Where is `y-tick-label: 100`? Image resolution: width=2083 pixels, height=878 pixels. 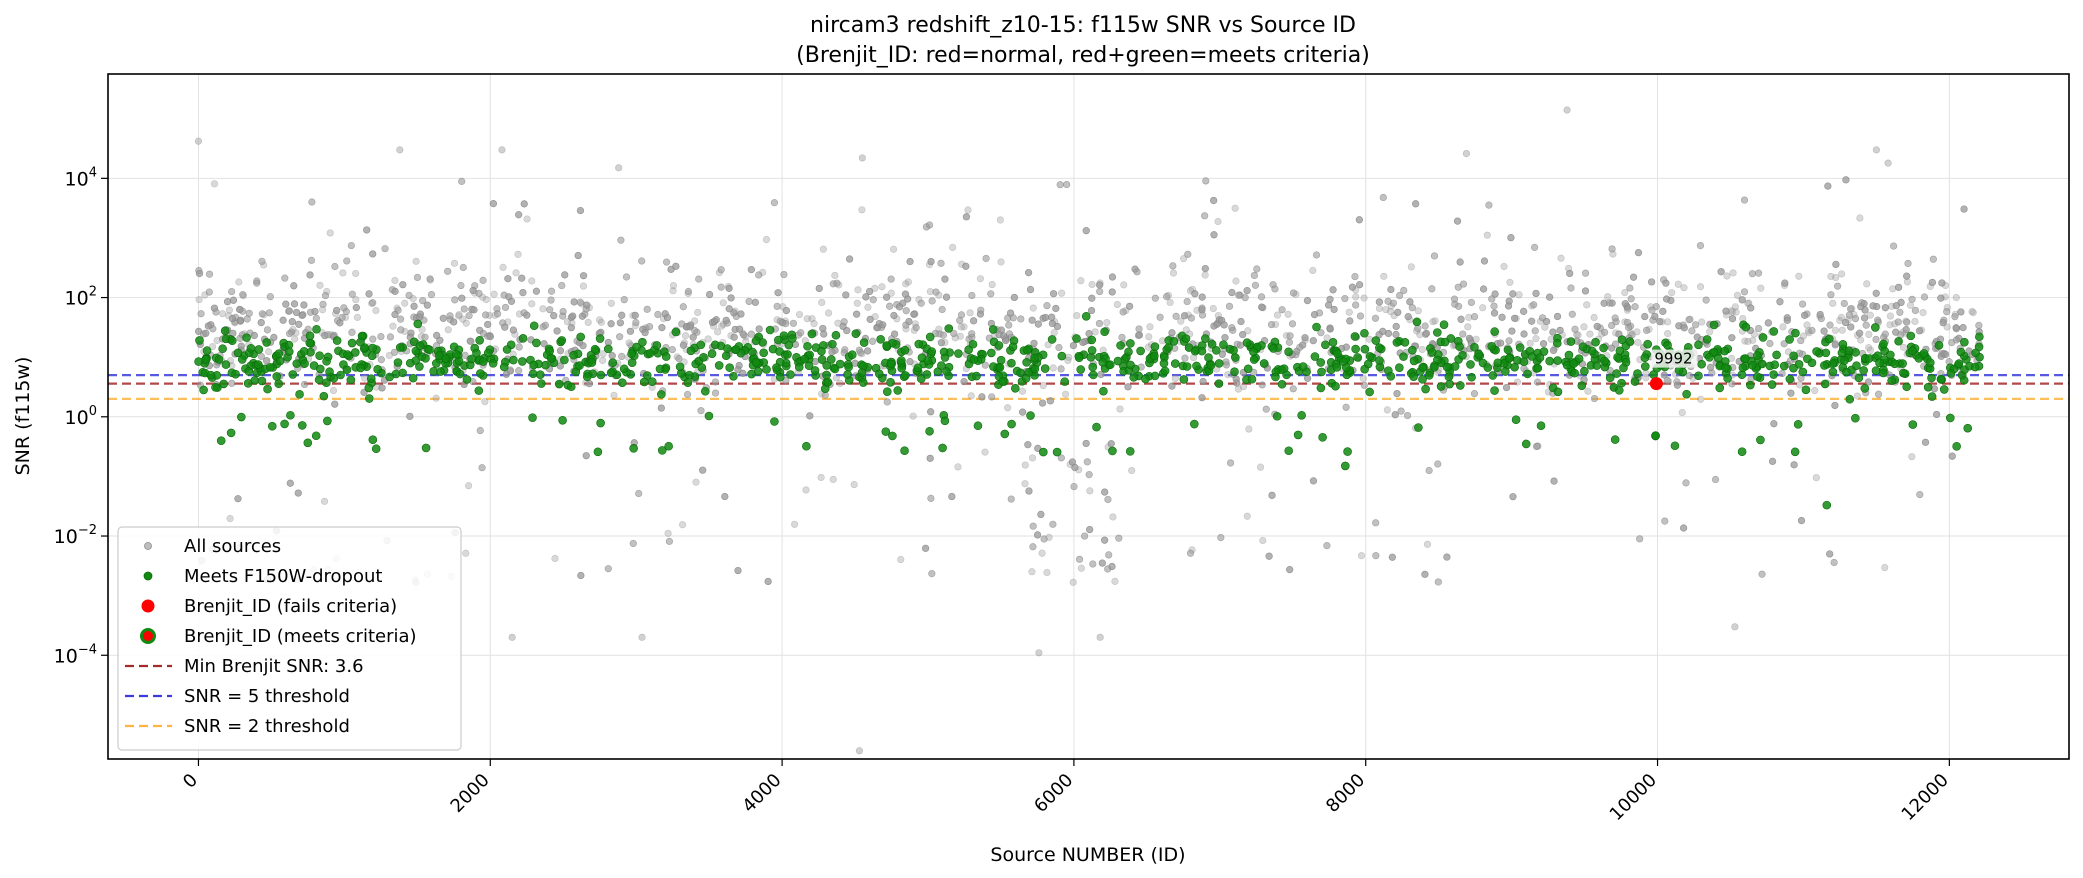 y-tick-label: 100 is located at coordinates (81, 416).